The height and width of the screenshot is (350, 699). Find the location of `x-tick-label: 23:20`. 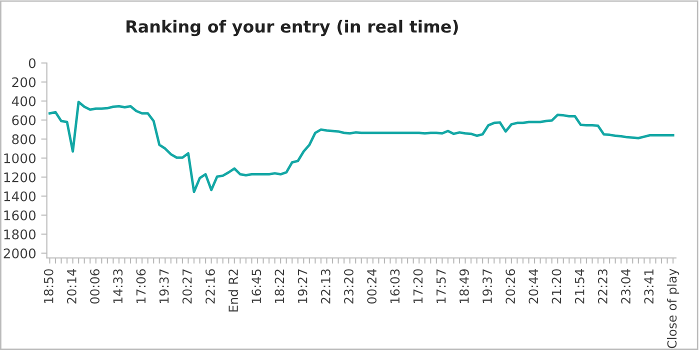

x-tick-label: 23:20 is located at coordinates (349, 286).